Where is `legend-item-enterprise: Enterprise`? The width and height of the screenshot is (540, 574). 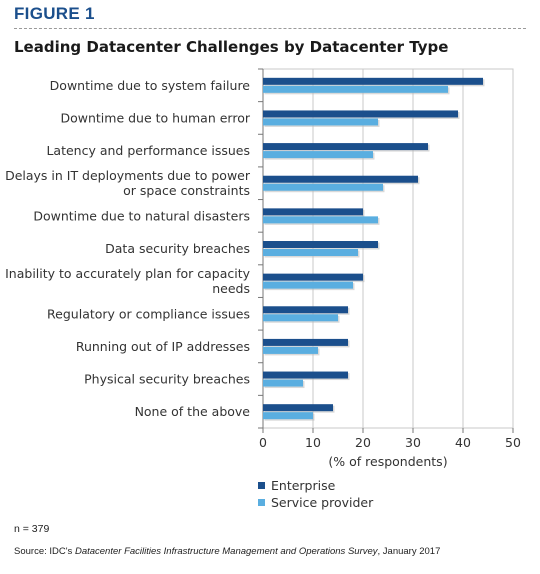 legend-item-enterprise: Enterprise is located at coordinates (315, 485).